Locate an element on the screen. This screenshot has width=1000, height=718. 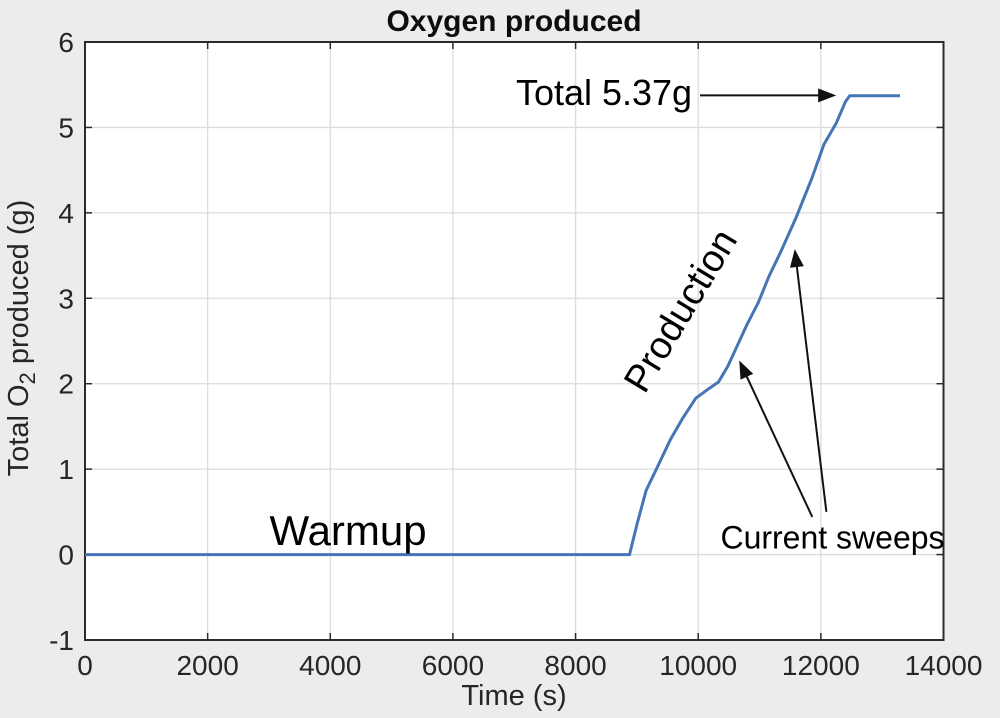
x-tick-label: 6000 is located at coordinates (453, 665).